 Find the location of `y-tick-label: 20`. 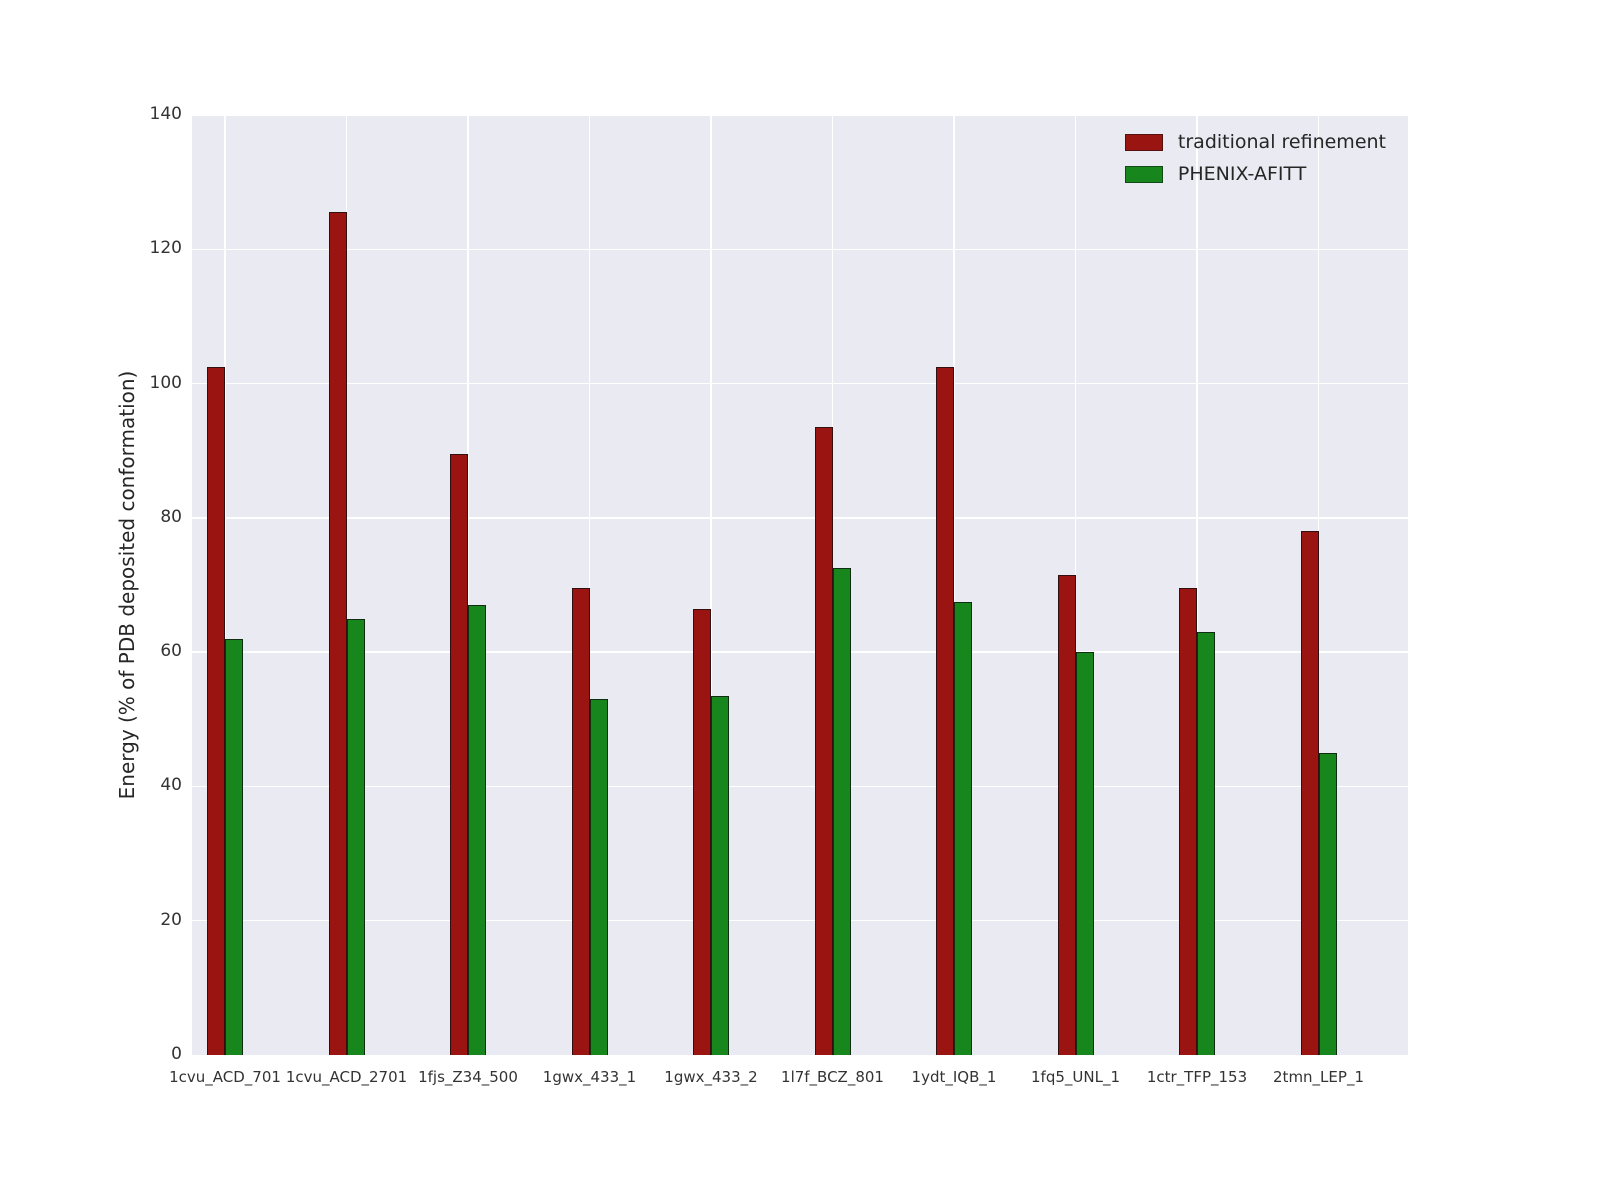

y-tick-label: 20 is located at coordinates (171, 919).